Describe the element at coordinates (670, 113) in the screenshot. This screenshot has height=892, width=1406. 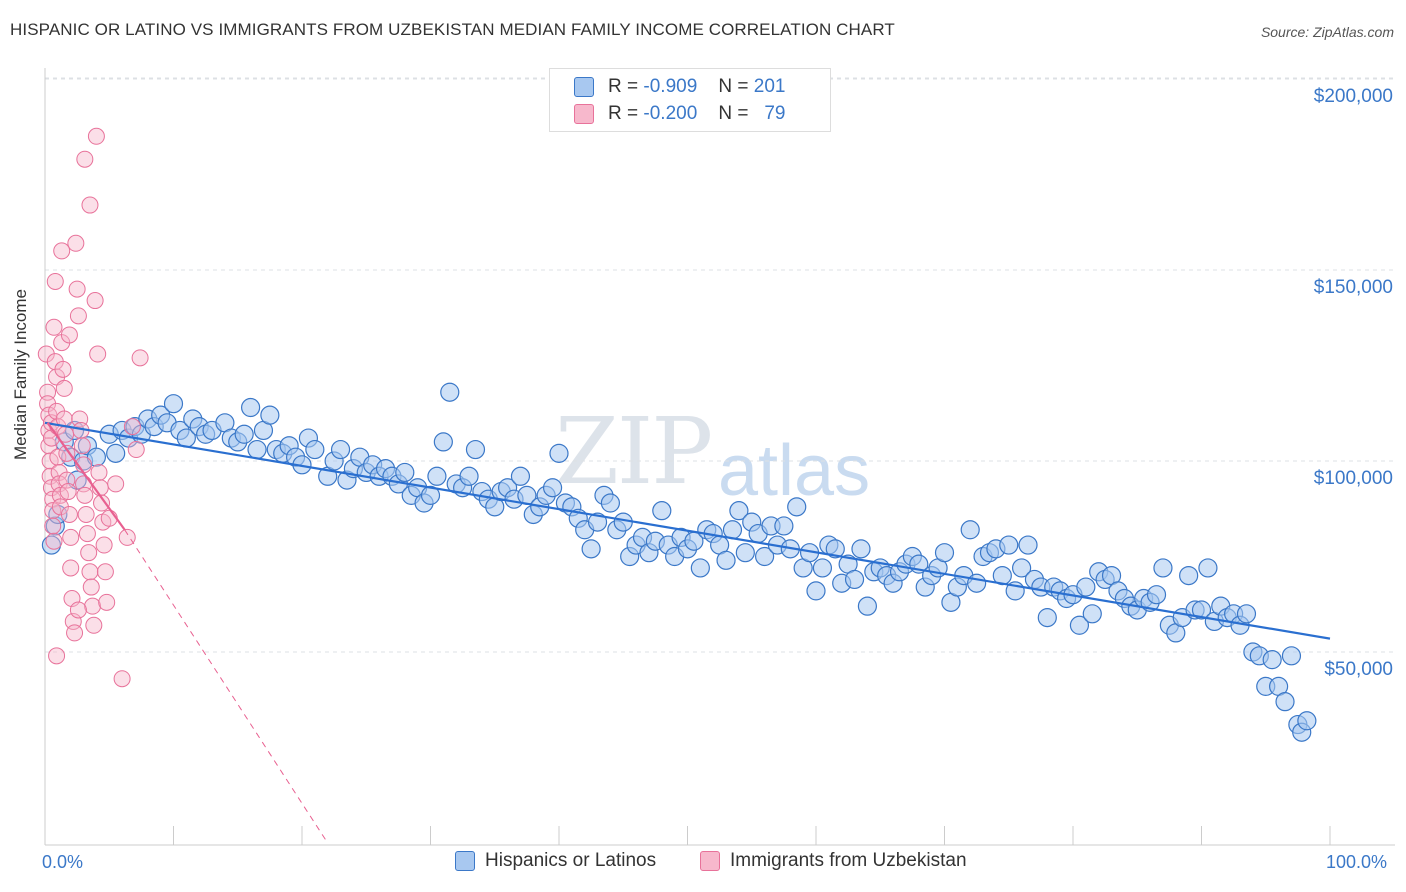
I see `legend-r-value: -0.200` at that location.